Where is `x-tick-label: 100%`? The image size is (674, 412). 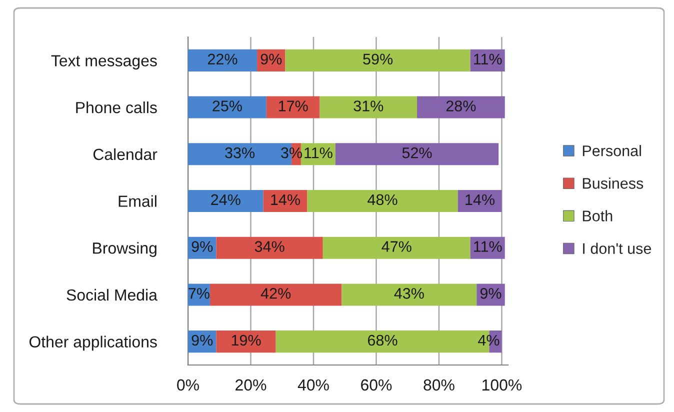
x-tick-label: 100% is located at coordinates (502, 385).